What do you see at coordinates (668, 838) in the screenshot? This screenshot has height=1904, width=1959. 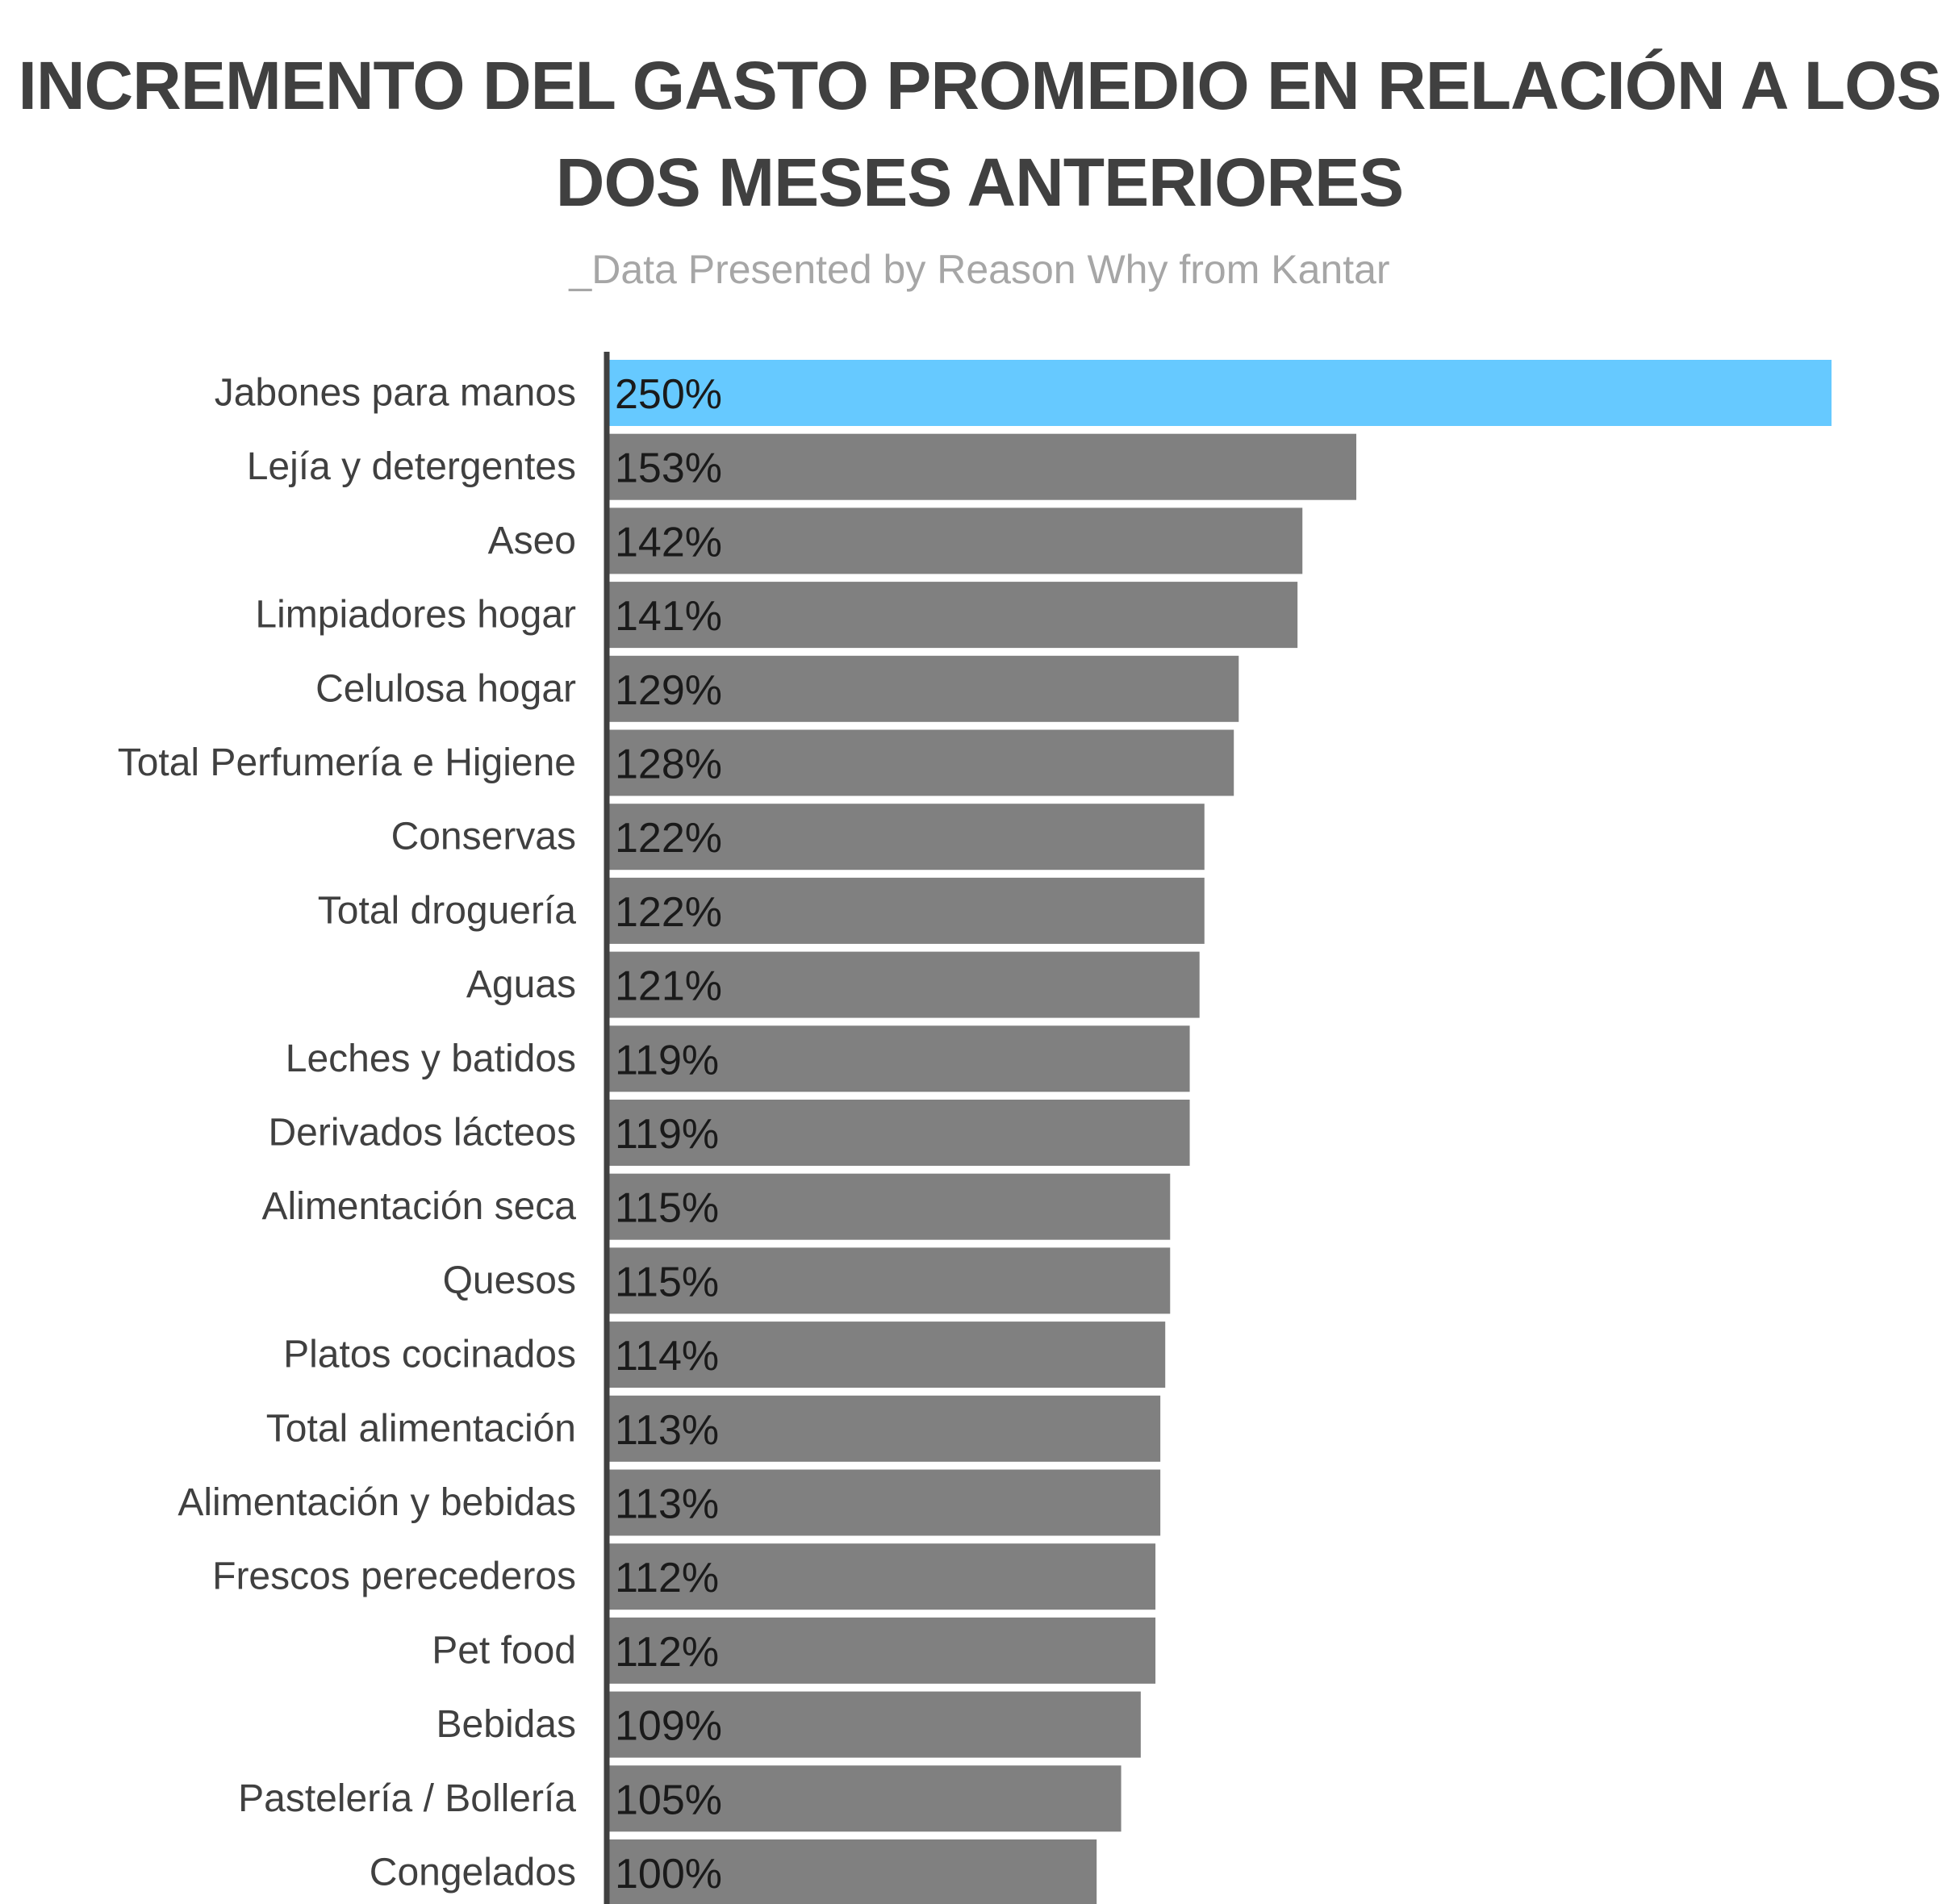 I see `value-label-6: 122%` at bounding box center [668, 838].